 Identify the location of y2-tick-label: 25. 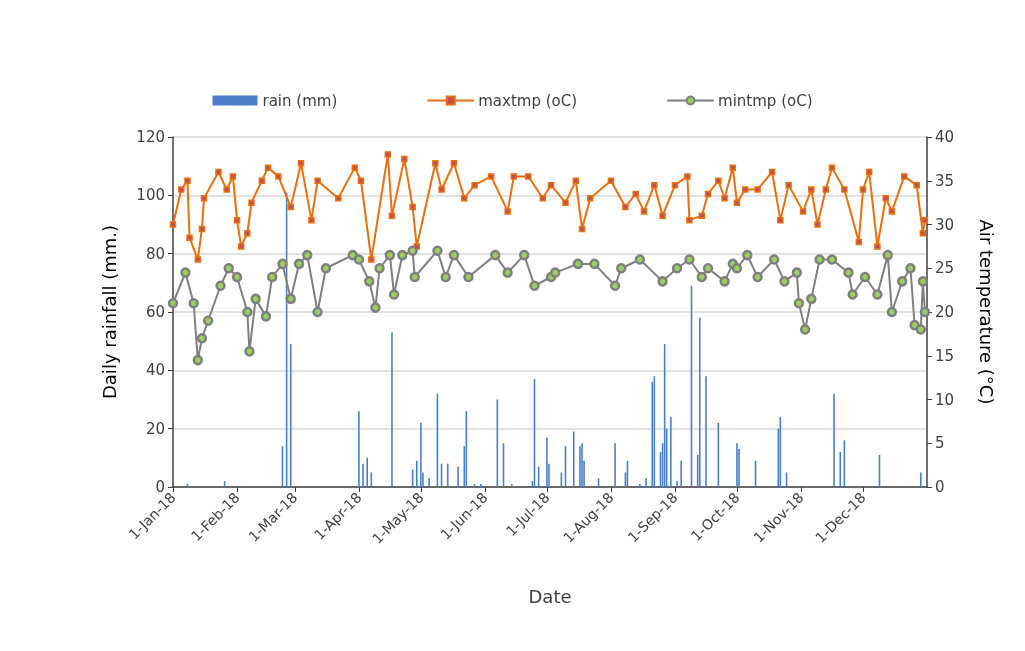
(945, 268).